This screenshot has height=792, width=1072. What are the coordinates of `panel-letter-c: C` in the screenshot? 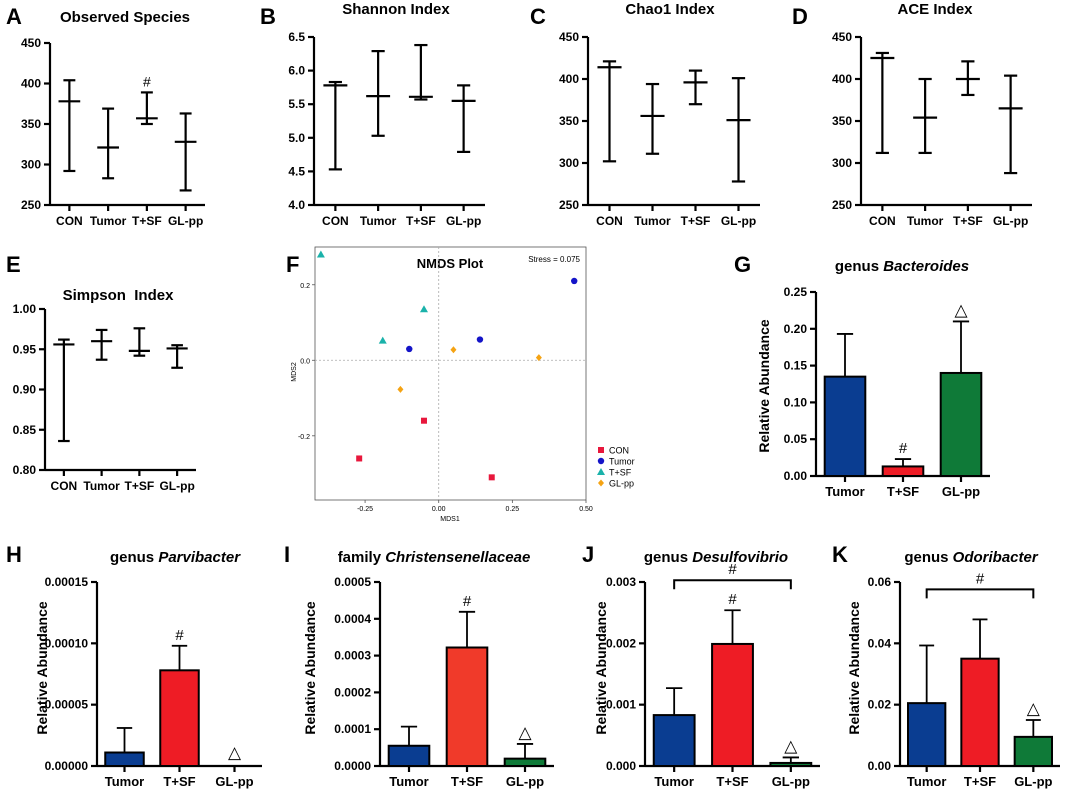 It's located at (538, 16).